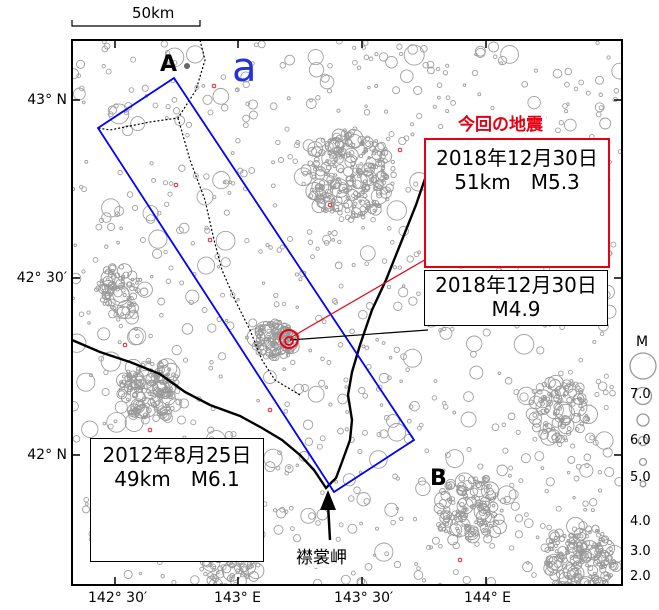 This screenshot has height=610, width=659. I want to click on callout-m49: 2018年12月30日 M4.9, so click(516, 298).